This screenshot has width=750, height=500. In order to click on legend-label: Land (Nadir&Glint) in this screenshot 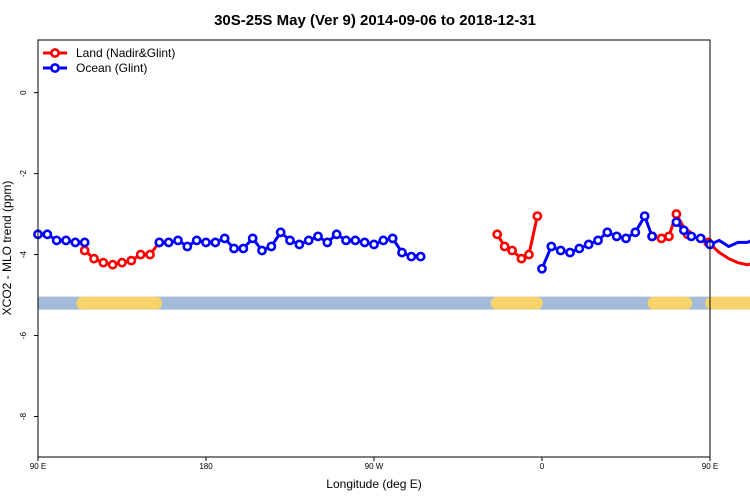, I will do `click(125, 53)`.